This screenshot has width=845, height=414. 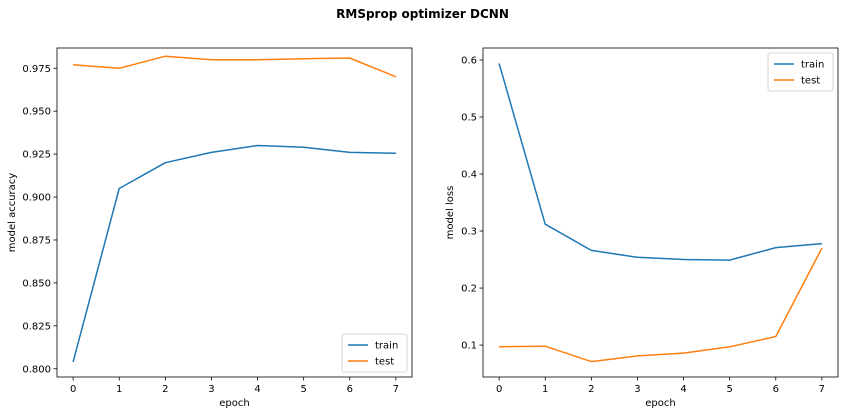 What do you see at coordinates (469, 60) in the screenshot?
I see `y-tick-label: 0.6` at bounding box center [469, 60].